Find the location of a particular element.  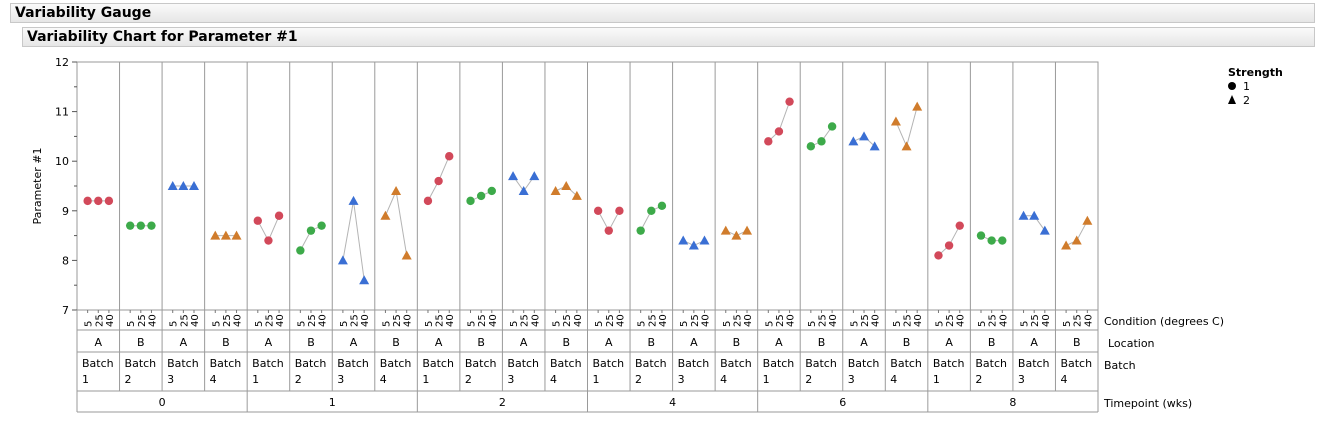

outline-header-variability-gauge: Variability Gauge is located at coordinates (662, 13).